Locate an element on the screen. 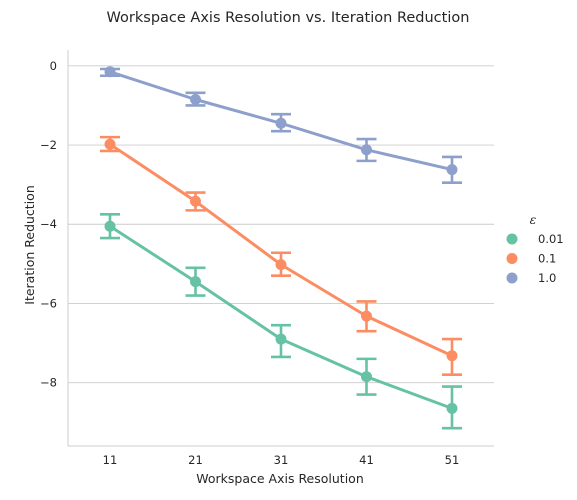 Image resolution: width=577 pixels, height=500 pixels. series-1.0 is located at coordinates (281, 125).